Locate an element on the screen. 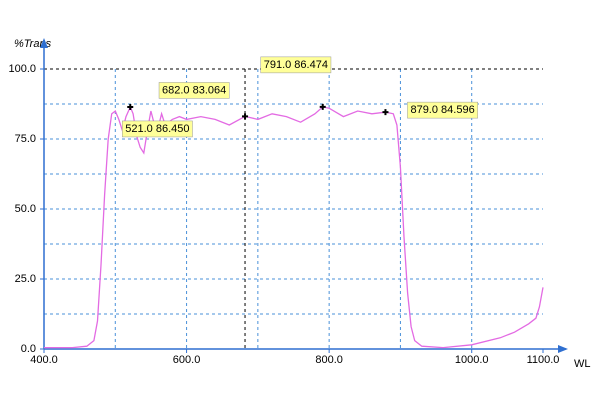 The image size is (600, 400). annotation-label: 682.0 83.064 is located at coordinates (194, 90).